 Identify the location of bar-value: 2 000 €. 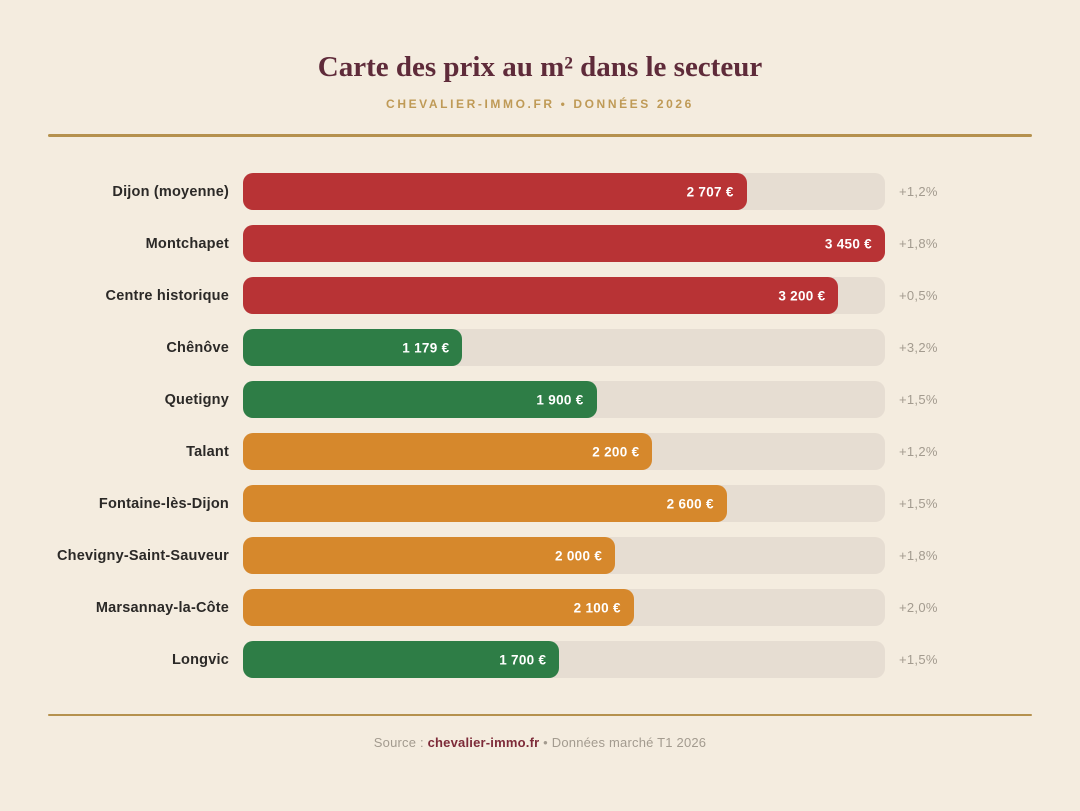
(579, 555).